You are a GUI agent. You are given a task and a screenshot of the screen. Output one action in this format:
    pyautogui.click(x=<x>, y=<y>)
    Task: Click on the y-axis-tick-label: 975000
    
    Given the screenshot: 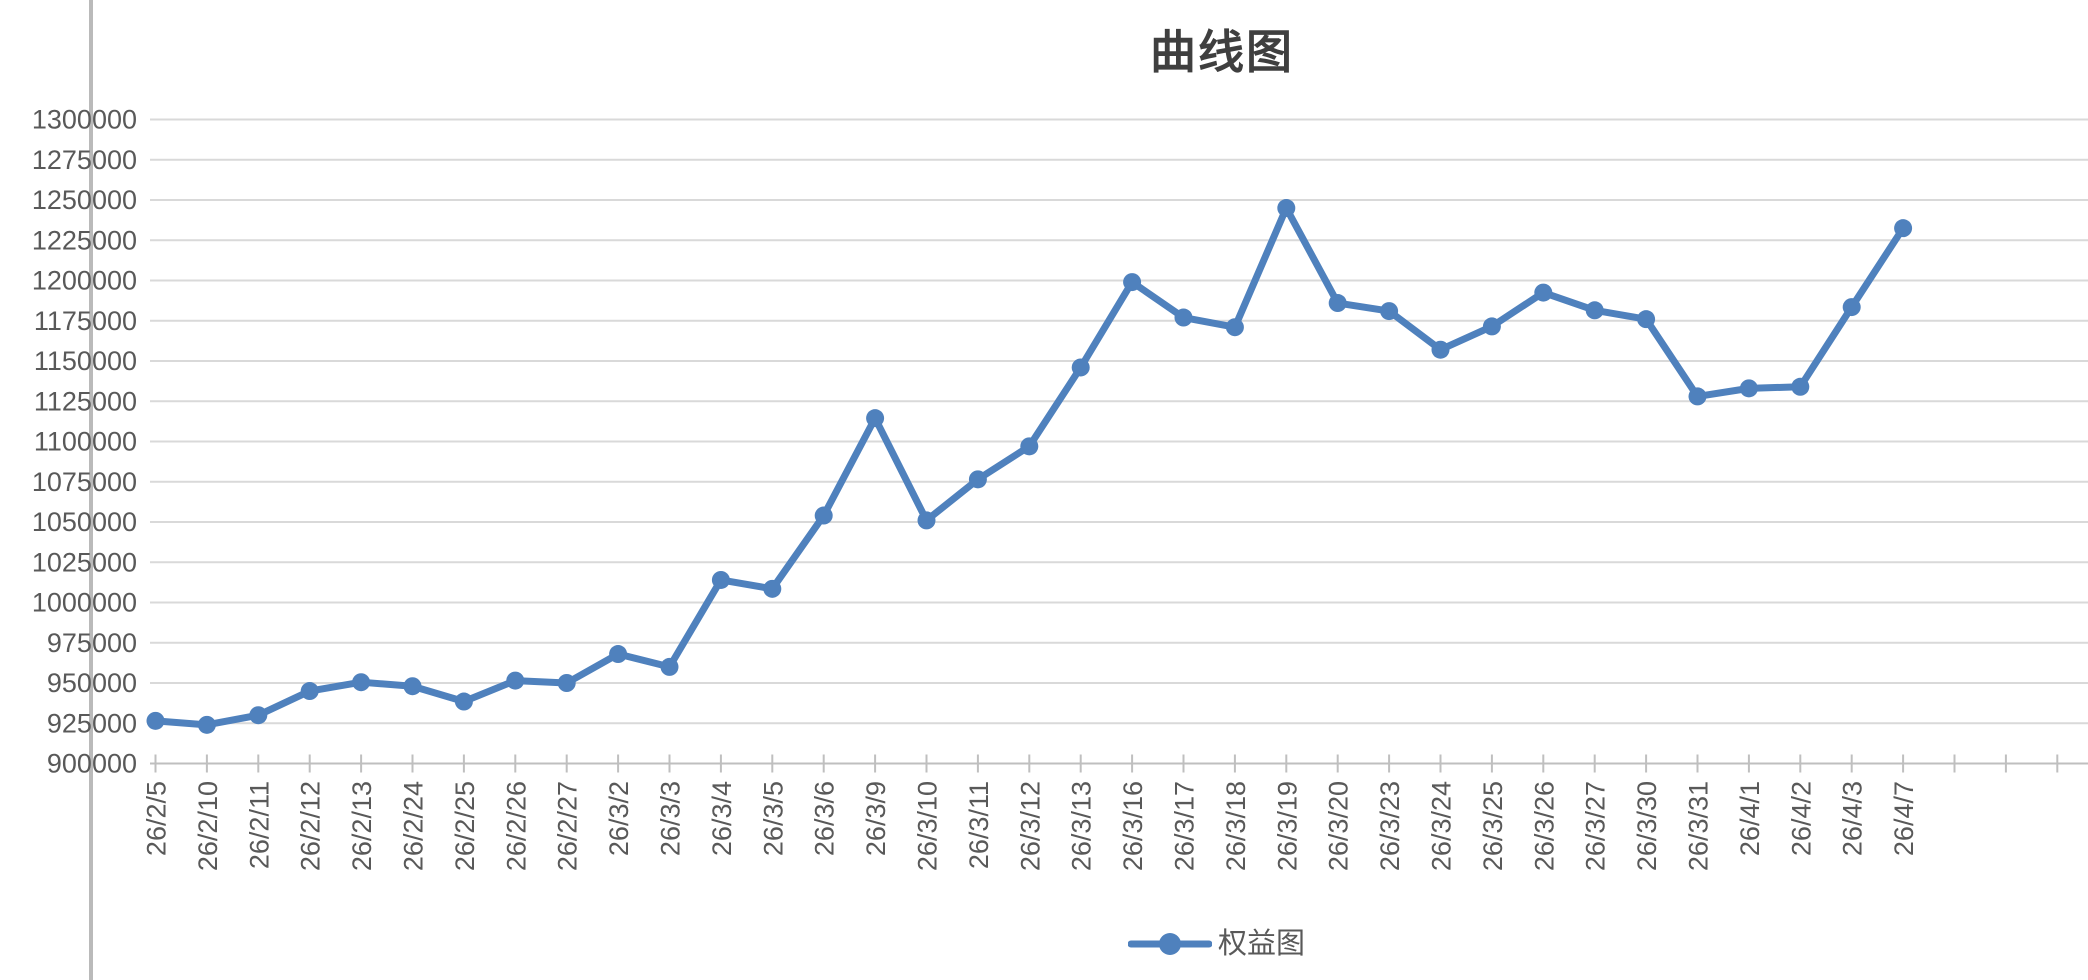 What is the action you would take?
    pyautogui.click(x=92, y=643)
    